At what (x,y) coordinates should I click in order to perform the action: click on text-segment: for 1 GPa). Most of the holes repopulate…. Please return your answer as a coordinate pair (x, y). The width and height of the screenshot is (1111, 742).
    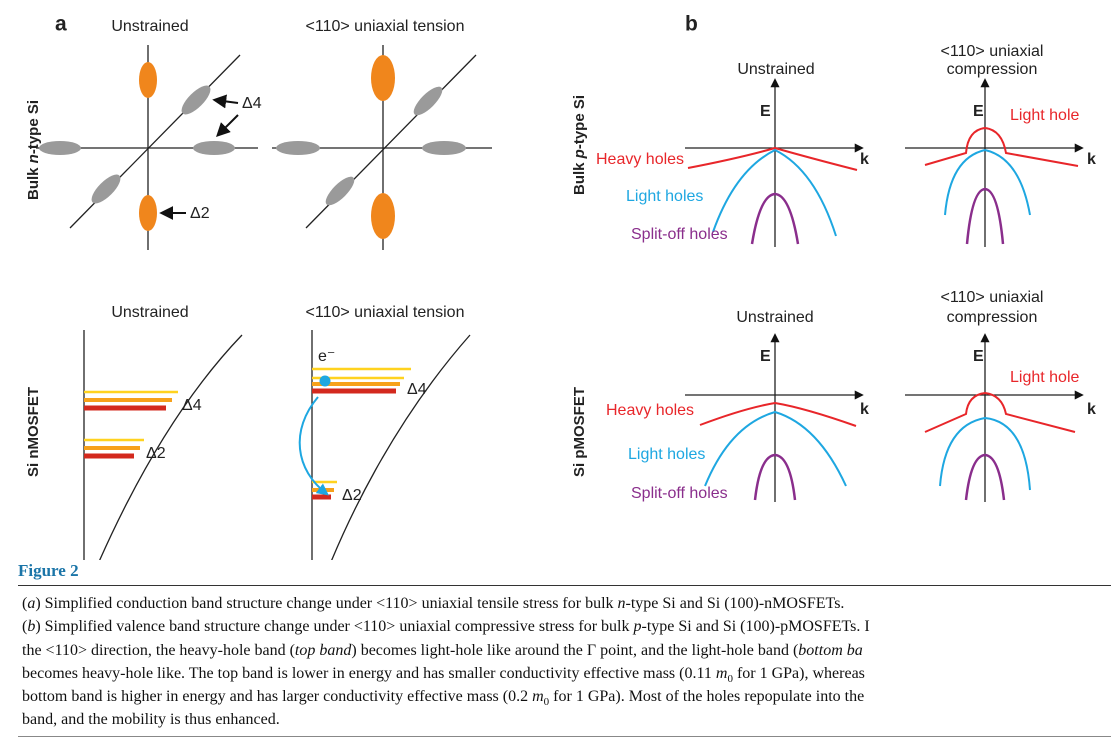
    Looking at the image, I should click on (707, 697).